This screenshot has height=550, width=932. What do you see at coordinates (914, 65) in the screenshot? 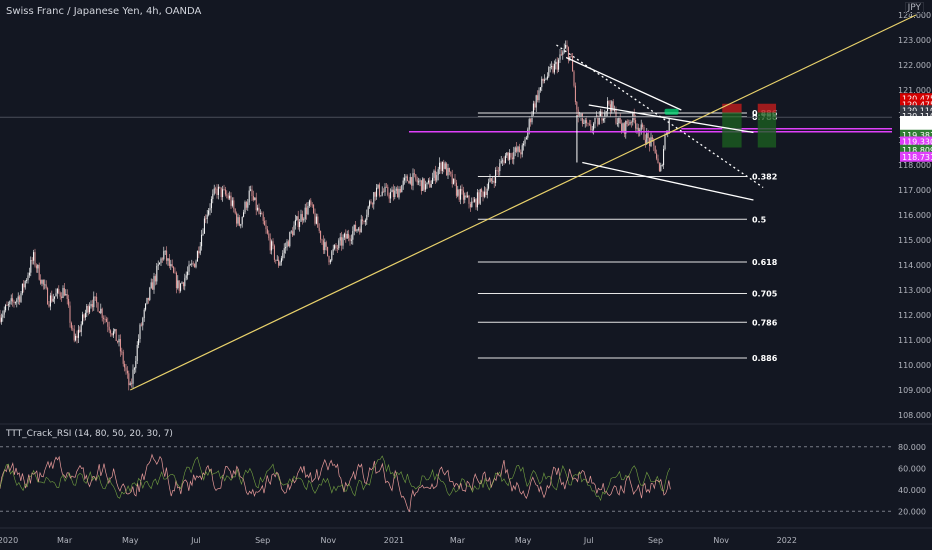
I see `price-tick-label: 122.000` at bounding box center [914, 65].